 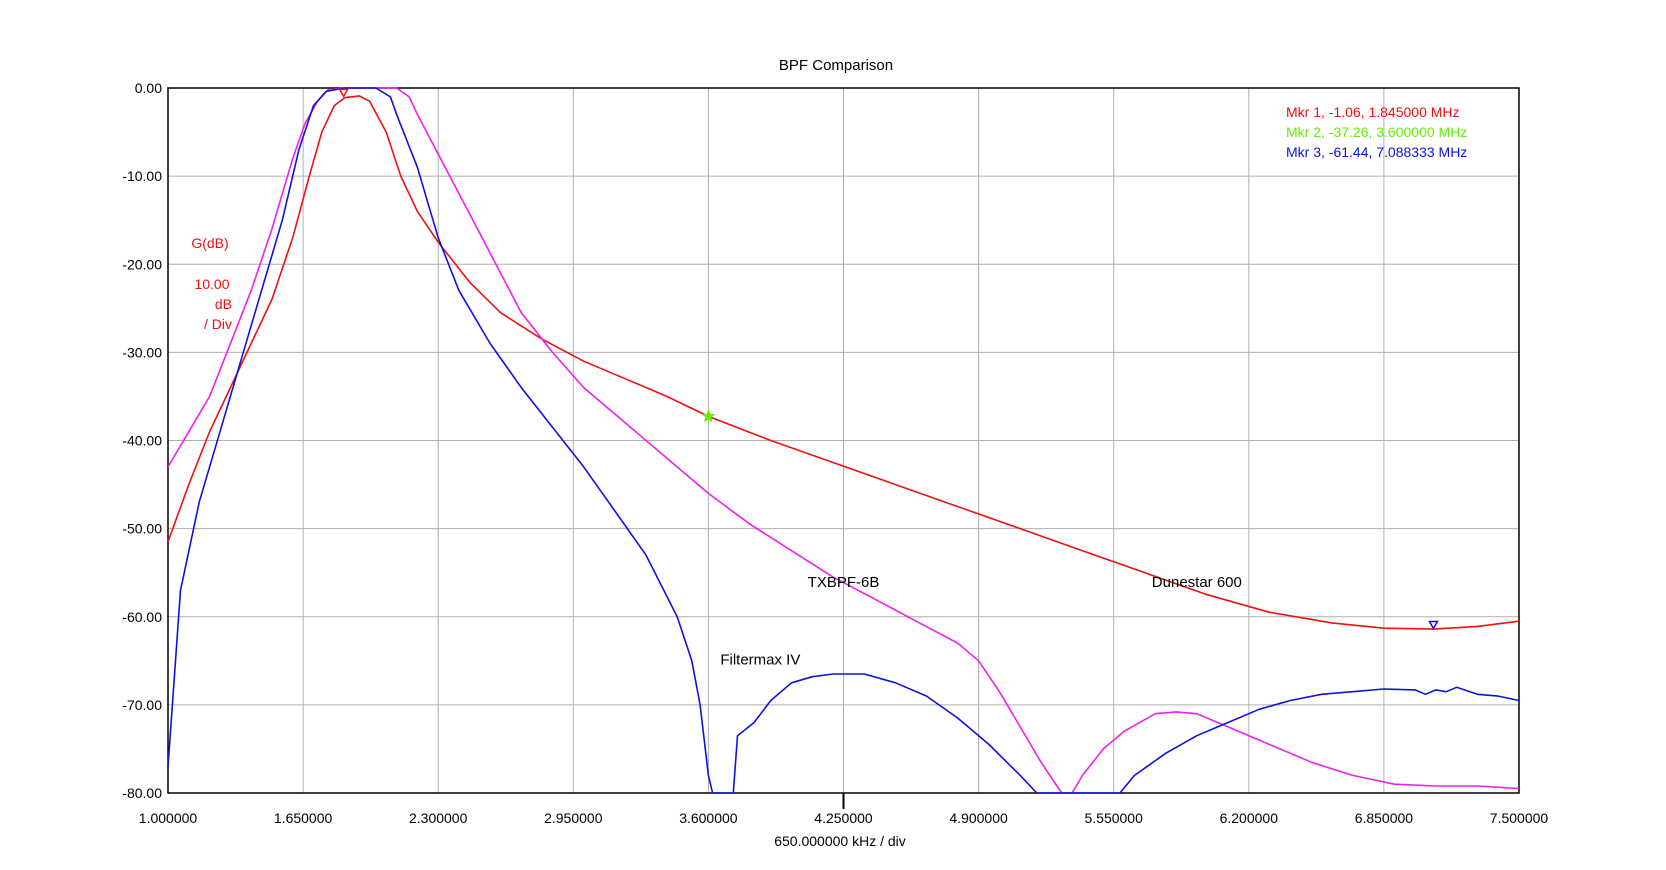 I want to click on y-axis-label-line: 10.00, so click(x=211, y=284).